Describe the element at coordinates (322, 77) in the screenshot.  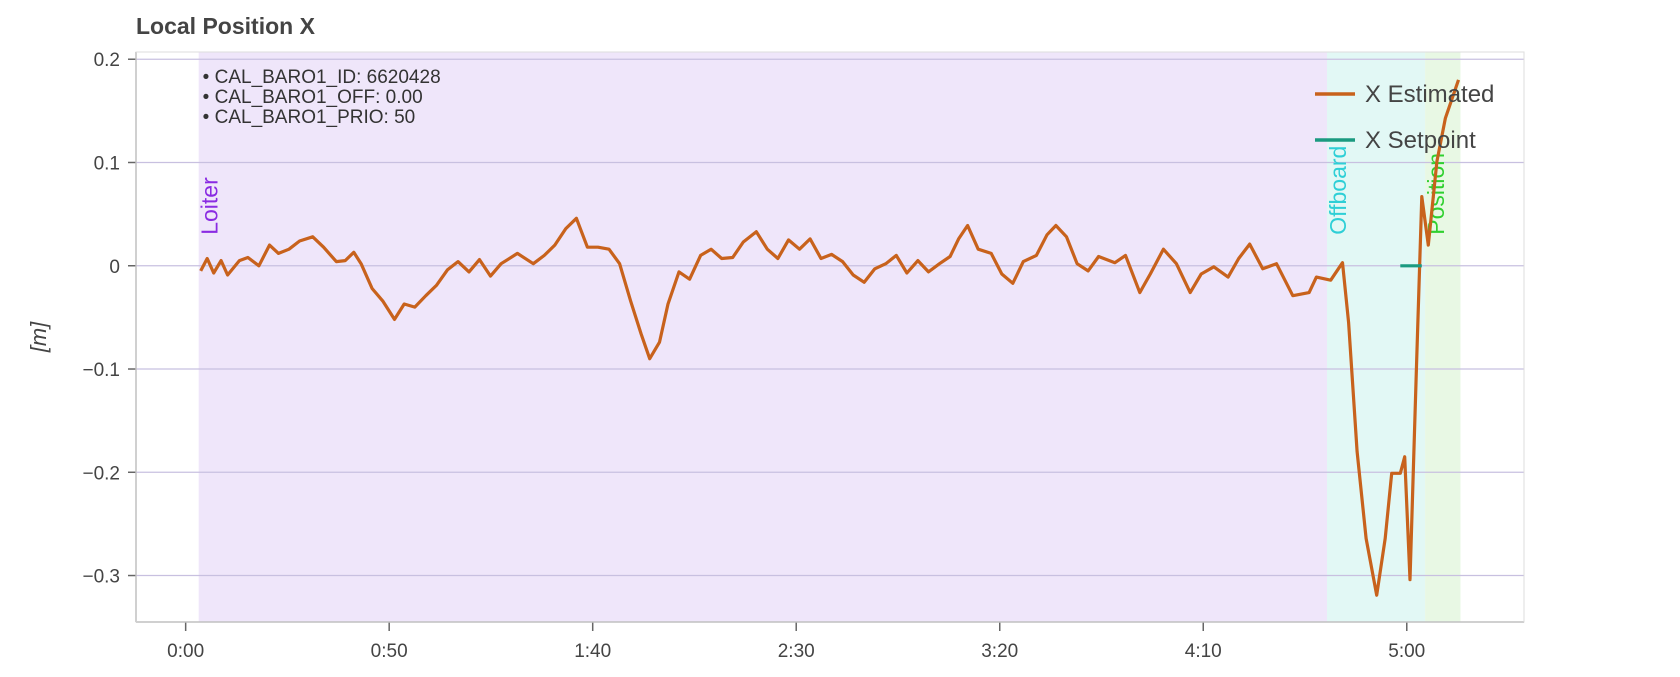
I see `annotation: • CAL_BARO1_ID: 6620428` at that location.